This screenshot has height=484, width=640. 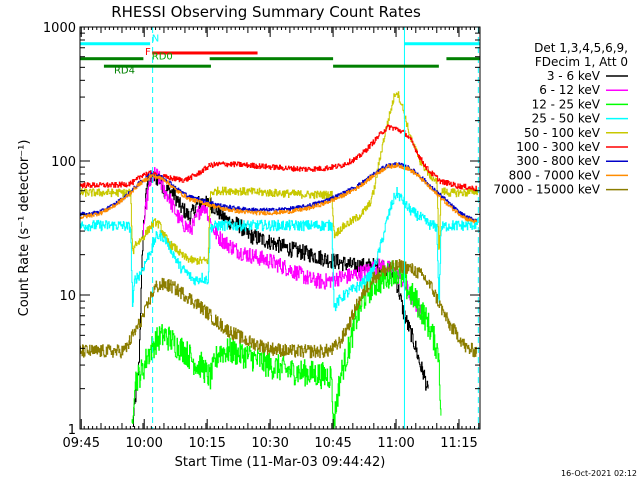 I want to click on series-line-100-300keV-kev, so click(x=278, y=158).